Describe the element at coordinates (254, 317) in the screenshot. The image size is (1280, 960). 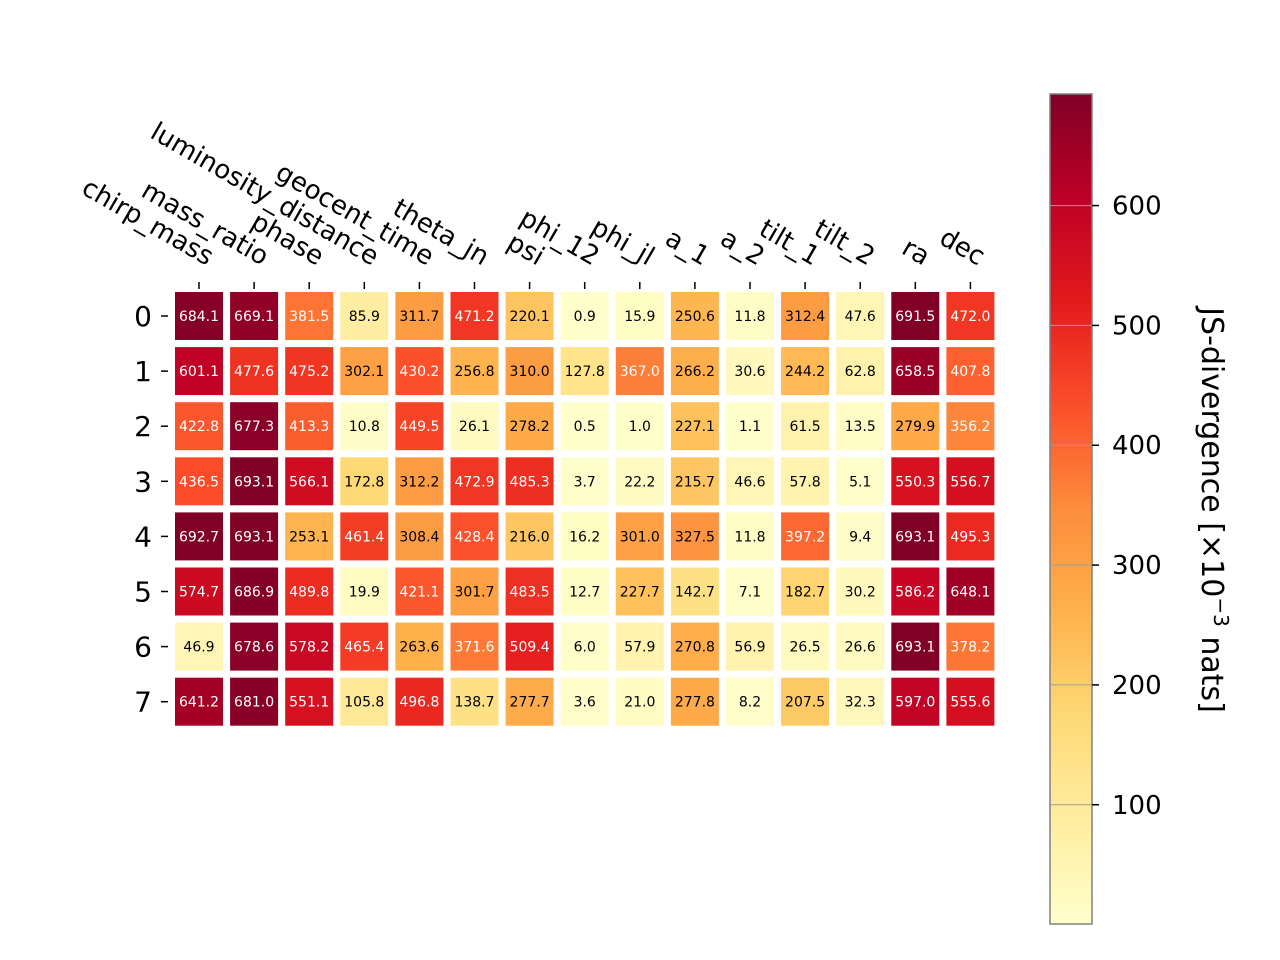
I see `cell-value-label: 669.1` at that location.